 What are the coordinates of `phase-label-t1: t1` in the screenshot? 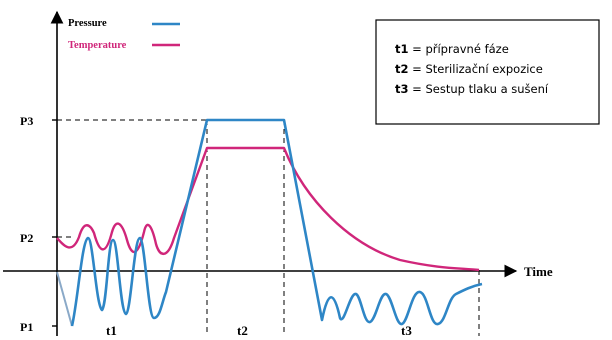 It's located at (111, 330).